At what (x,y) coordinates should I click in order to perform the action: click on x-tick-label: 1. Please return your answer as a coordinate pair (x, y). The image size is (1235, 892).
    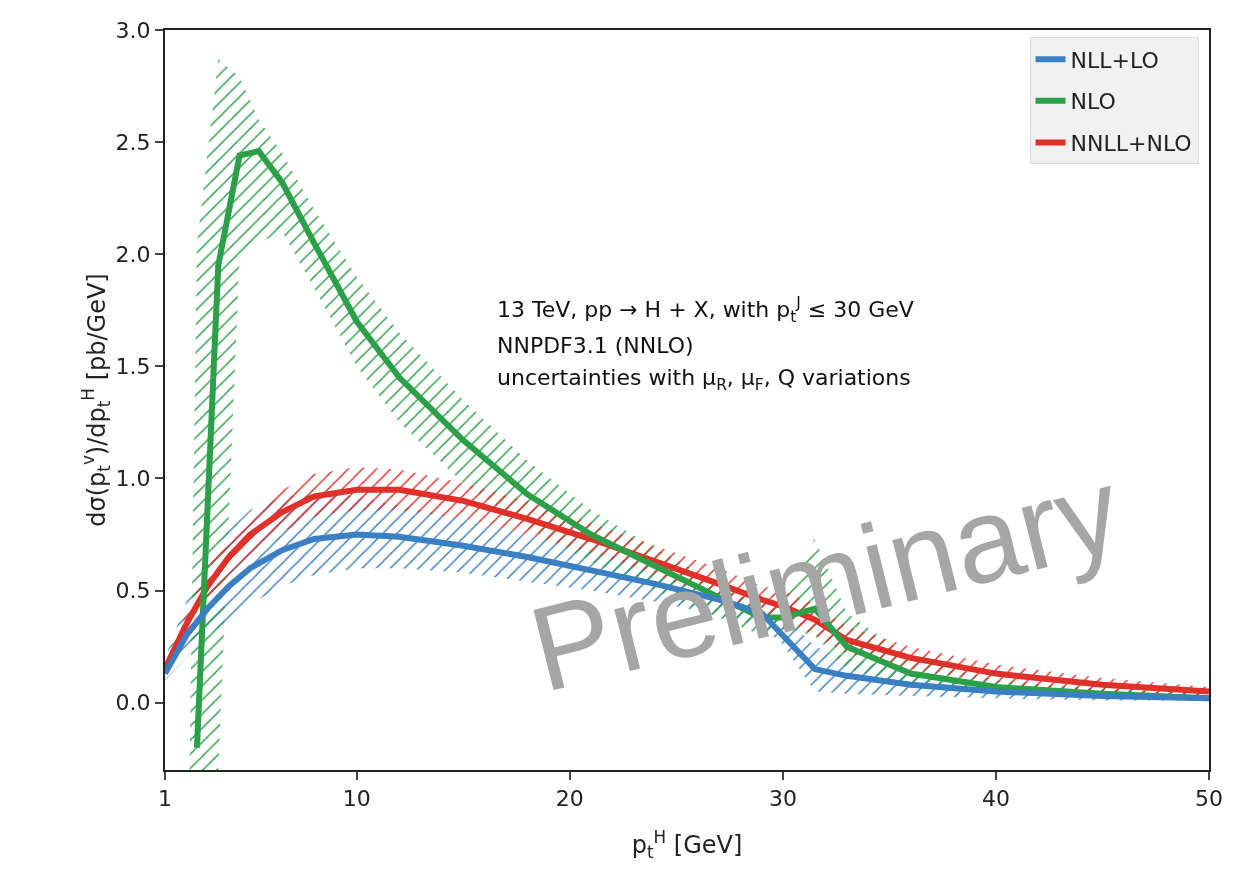
    Looking at the image, I should click on (165, 799).